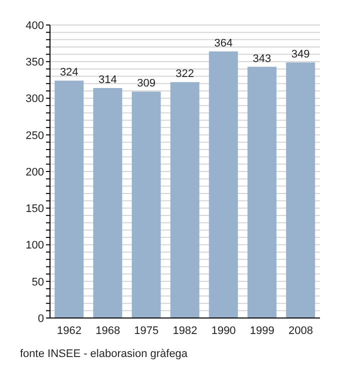 The height and width of the screenshot is (373, 350). Describe the element at coordinates (35, 26) in the screenshot. I see `y-tick-label: 400` at that location.